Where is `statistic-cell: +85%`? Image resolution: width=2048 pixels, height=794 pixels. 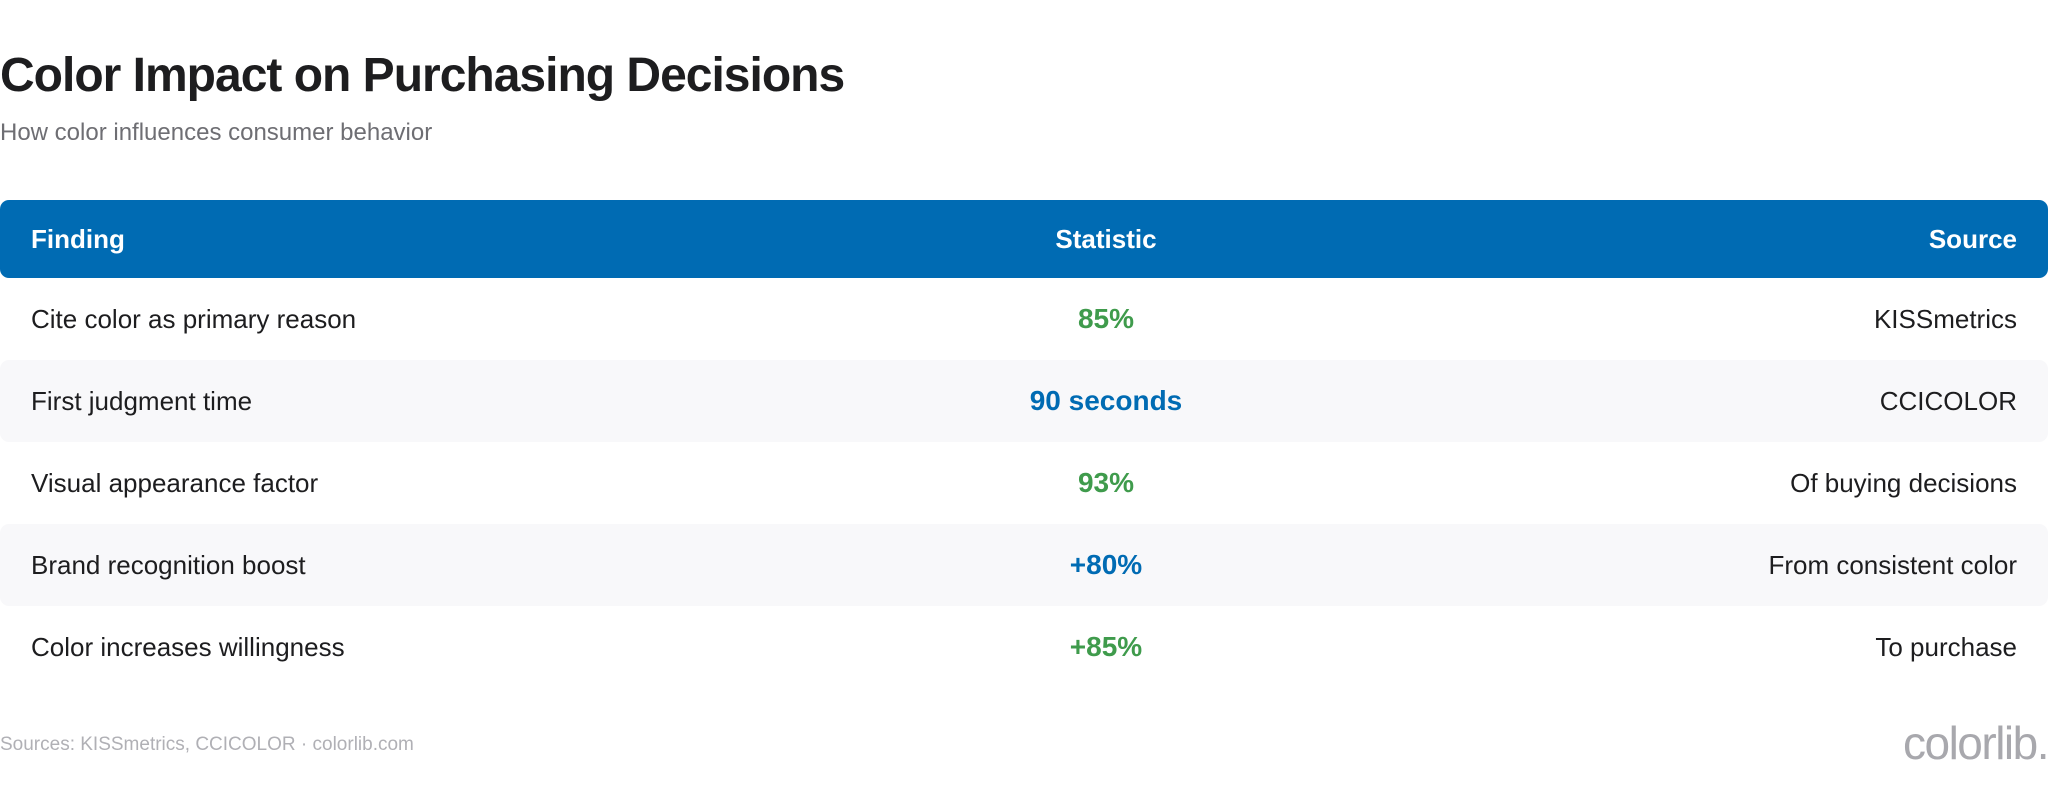 statistic-cell: +85% is located at coordinates (1106, 646).